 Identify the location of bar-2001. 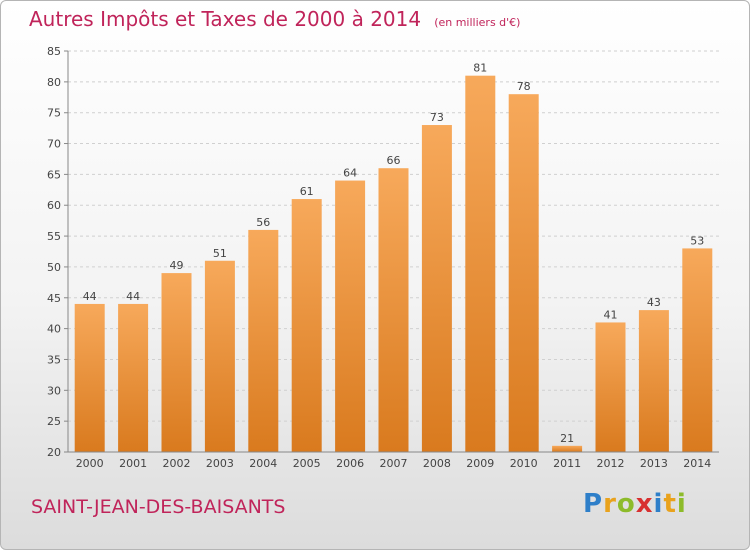
(133, 377).